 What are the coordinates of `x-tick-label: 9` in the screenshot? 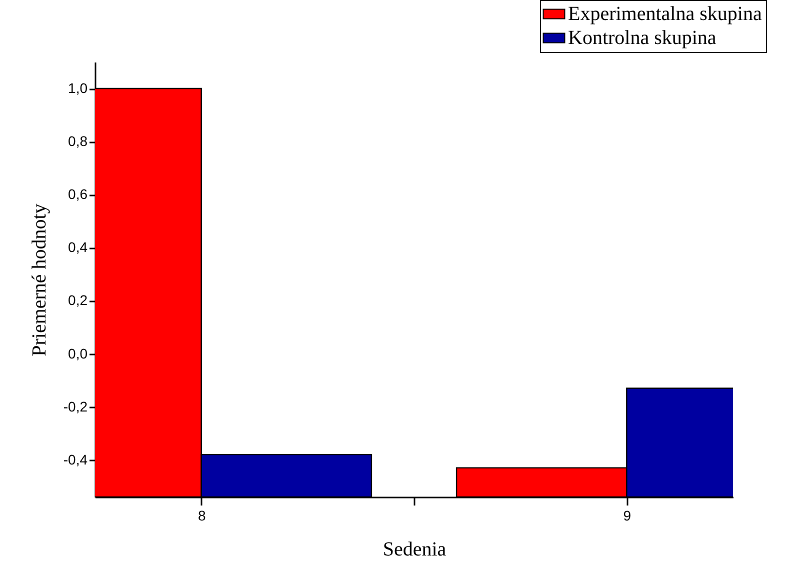 It's located at (627, 516).